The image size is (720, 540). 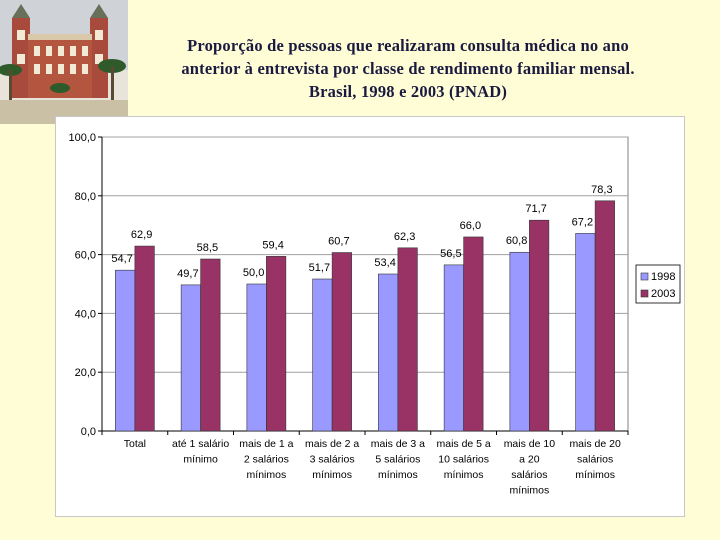 I want to click on y-tick-label: 0,0, so click(x=88, y=432).